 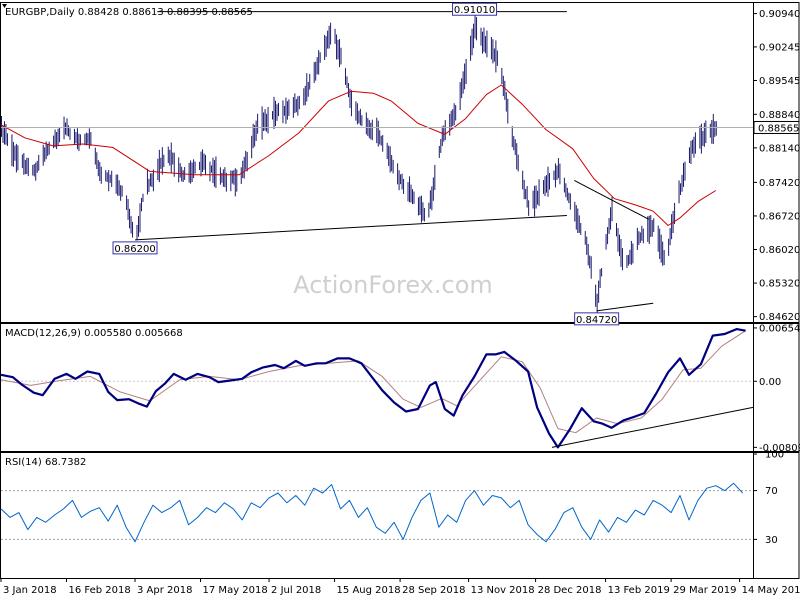 I want to click on x-tick-label: 28 Dec 2018, so click(x=570, y=590).